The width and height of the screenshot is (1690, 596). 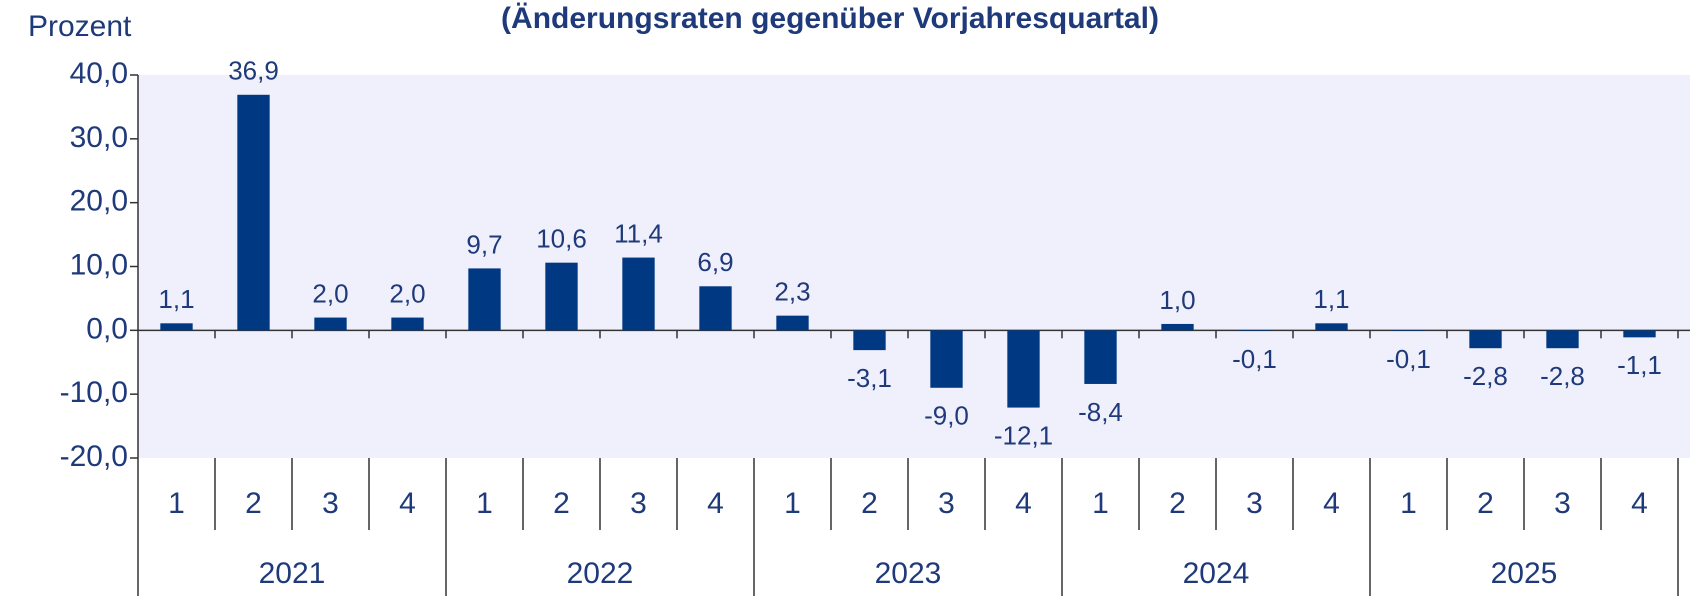 I want to click on value-label: -1,1, so click(x=1639, y=365).